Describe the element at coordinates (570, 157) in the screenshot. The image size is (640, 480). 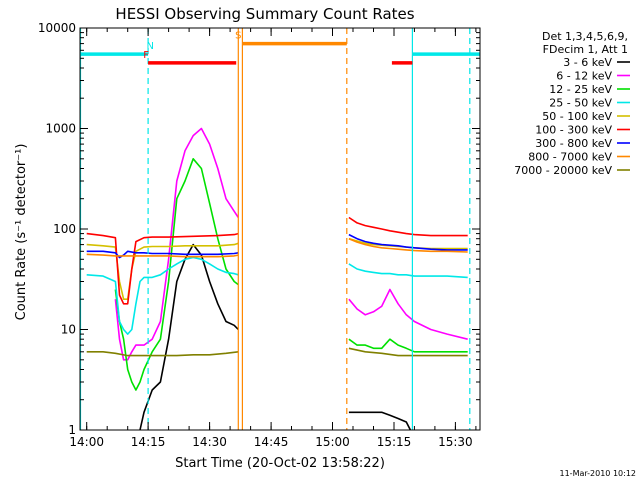
I see `legend-label-8: 800 - 7000 keV` at that location.